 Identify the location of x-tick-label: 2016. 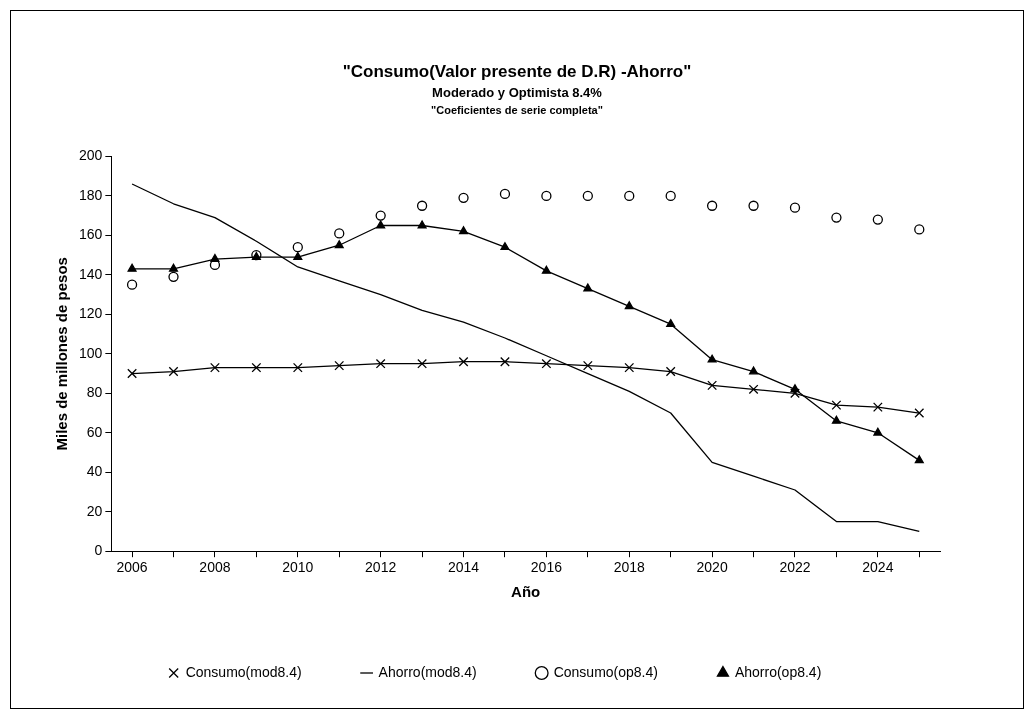
(546, 567).